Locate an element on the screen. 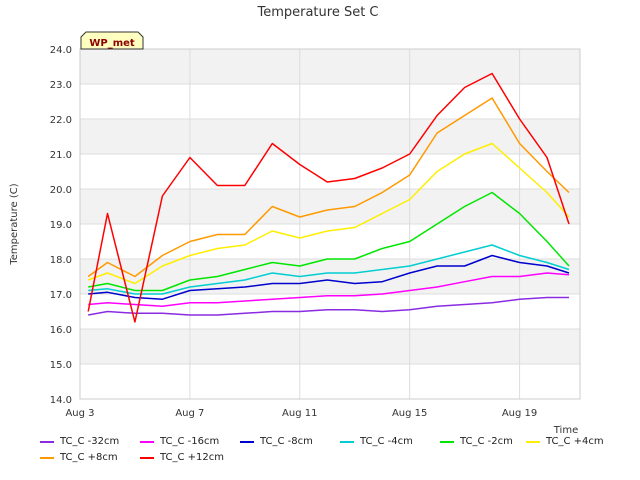  legend-label: TC_C -4cm is located at coordinates (386, 441).